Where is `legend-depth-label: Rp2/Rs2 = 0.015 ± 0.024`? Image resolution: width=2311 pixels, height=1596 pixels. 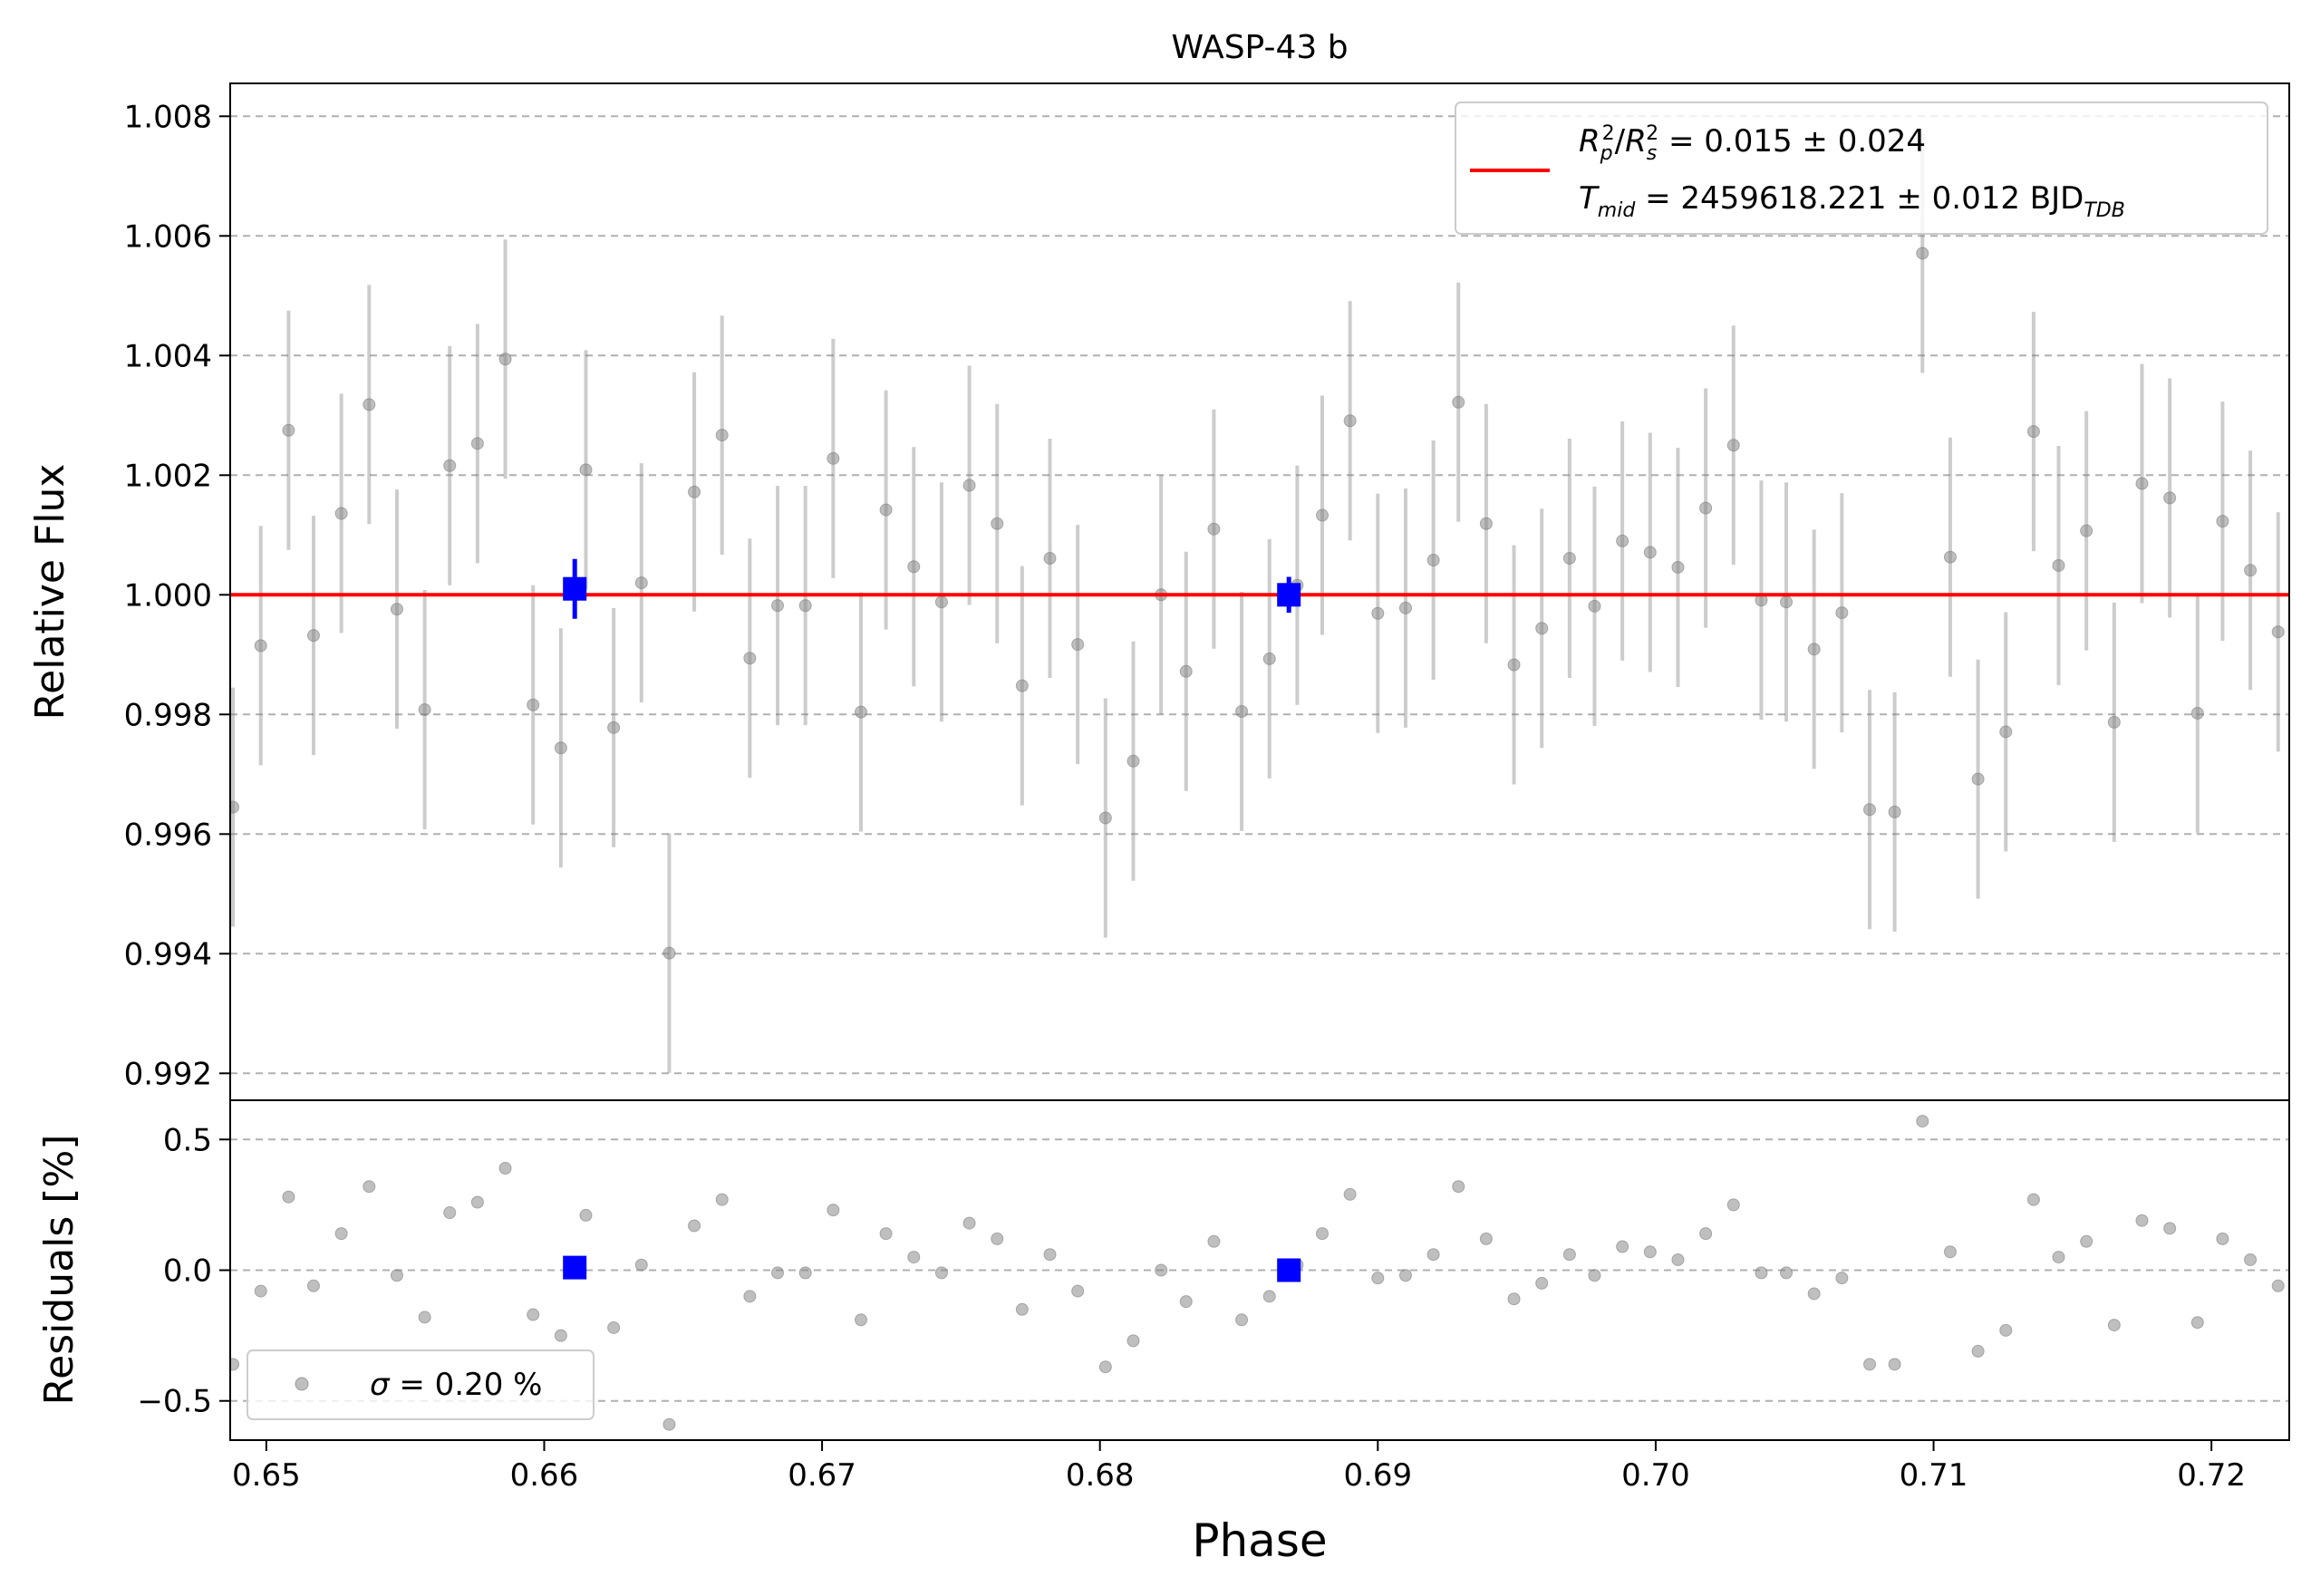
legend-depth-label: Rp2/Rs2 = 0.015 ± 0.024 is located at coordinates (1752, 143).